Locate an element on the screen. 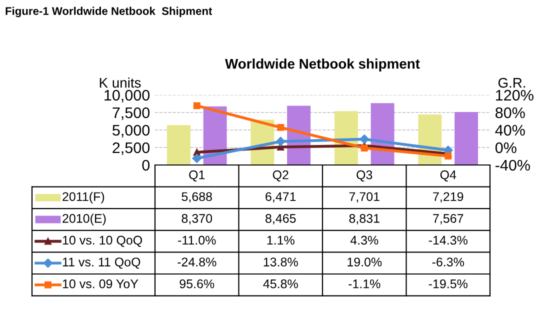  y2-axis-title: G.R. is located at coordinates (512, 83).